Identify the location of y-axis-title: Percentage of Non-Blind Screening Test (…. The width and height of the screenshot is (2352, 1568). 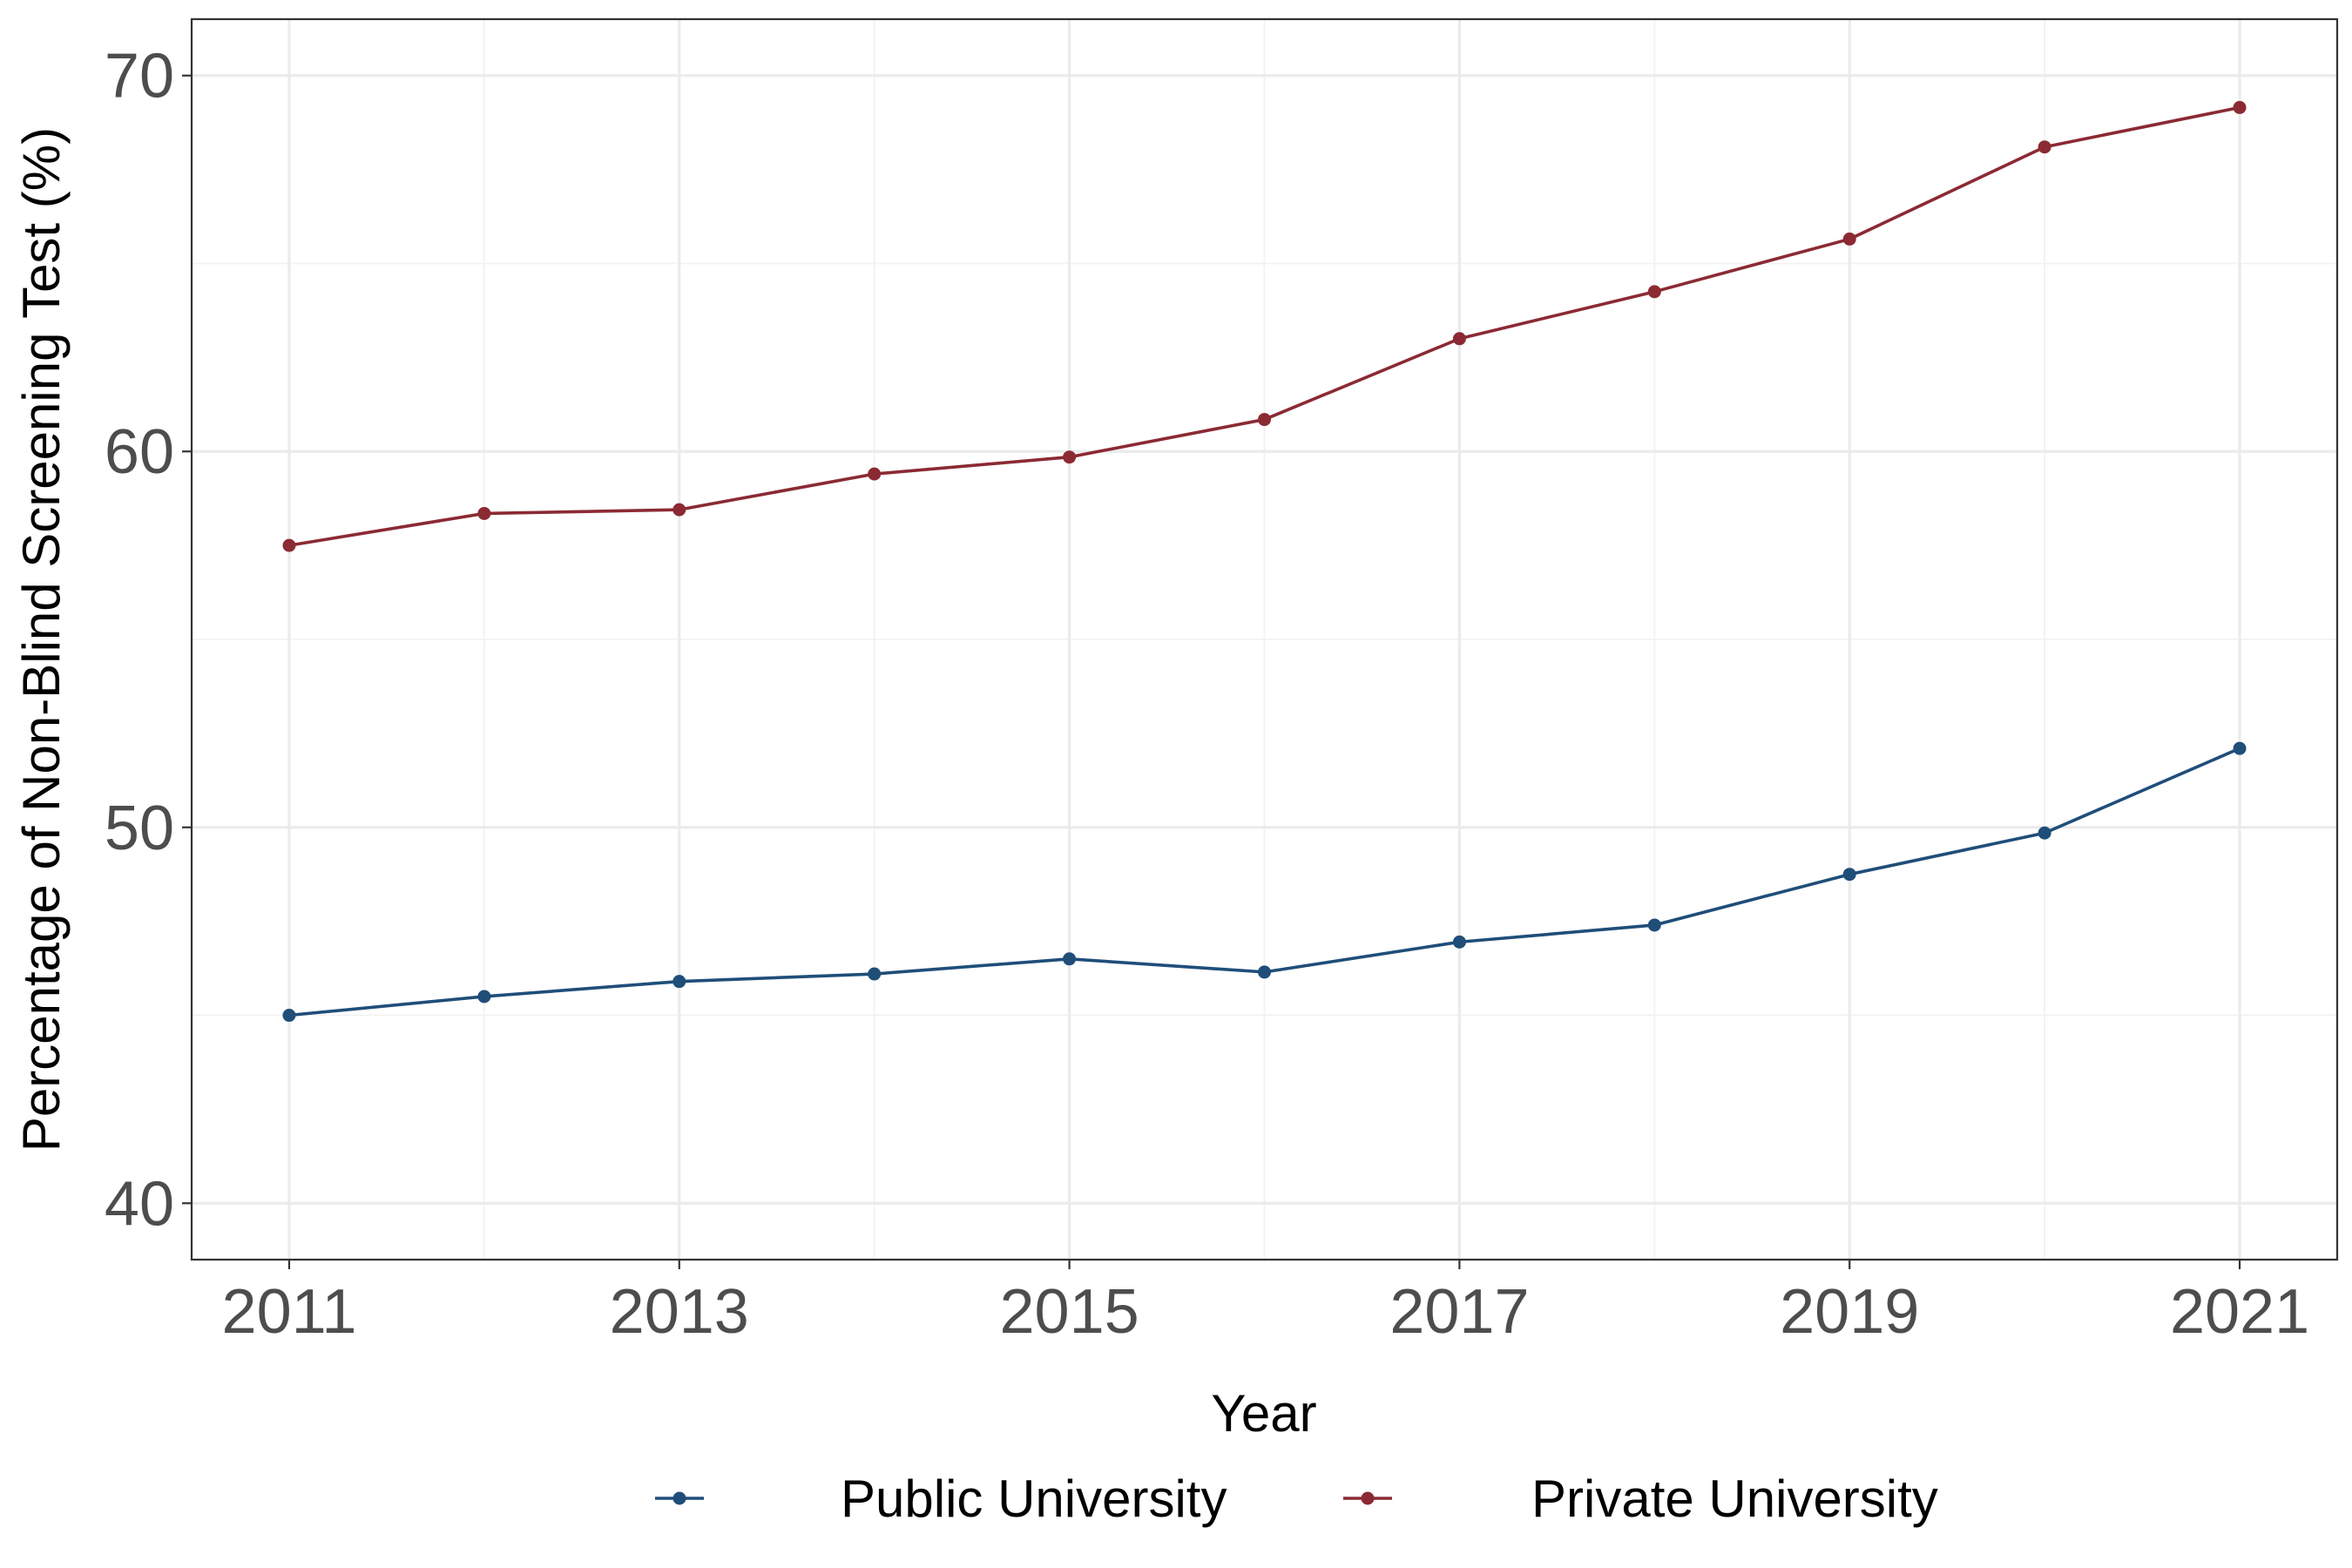
(41, 639).